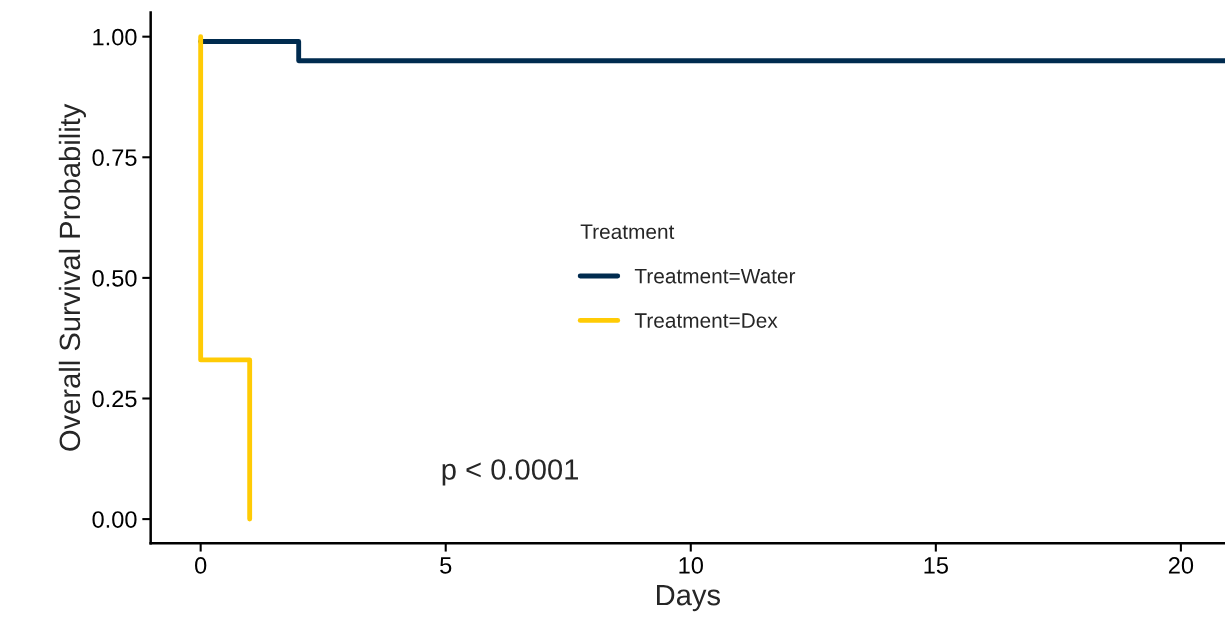 The width and height of the screenshot is (1225, 628). What do you see at coordinates (706, 320) in the screenshot?
I see `legend-label: Treatment=Dex` at bounding box center [706, 320].